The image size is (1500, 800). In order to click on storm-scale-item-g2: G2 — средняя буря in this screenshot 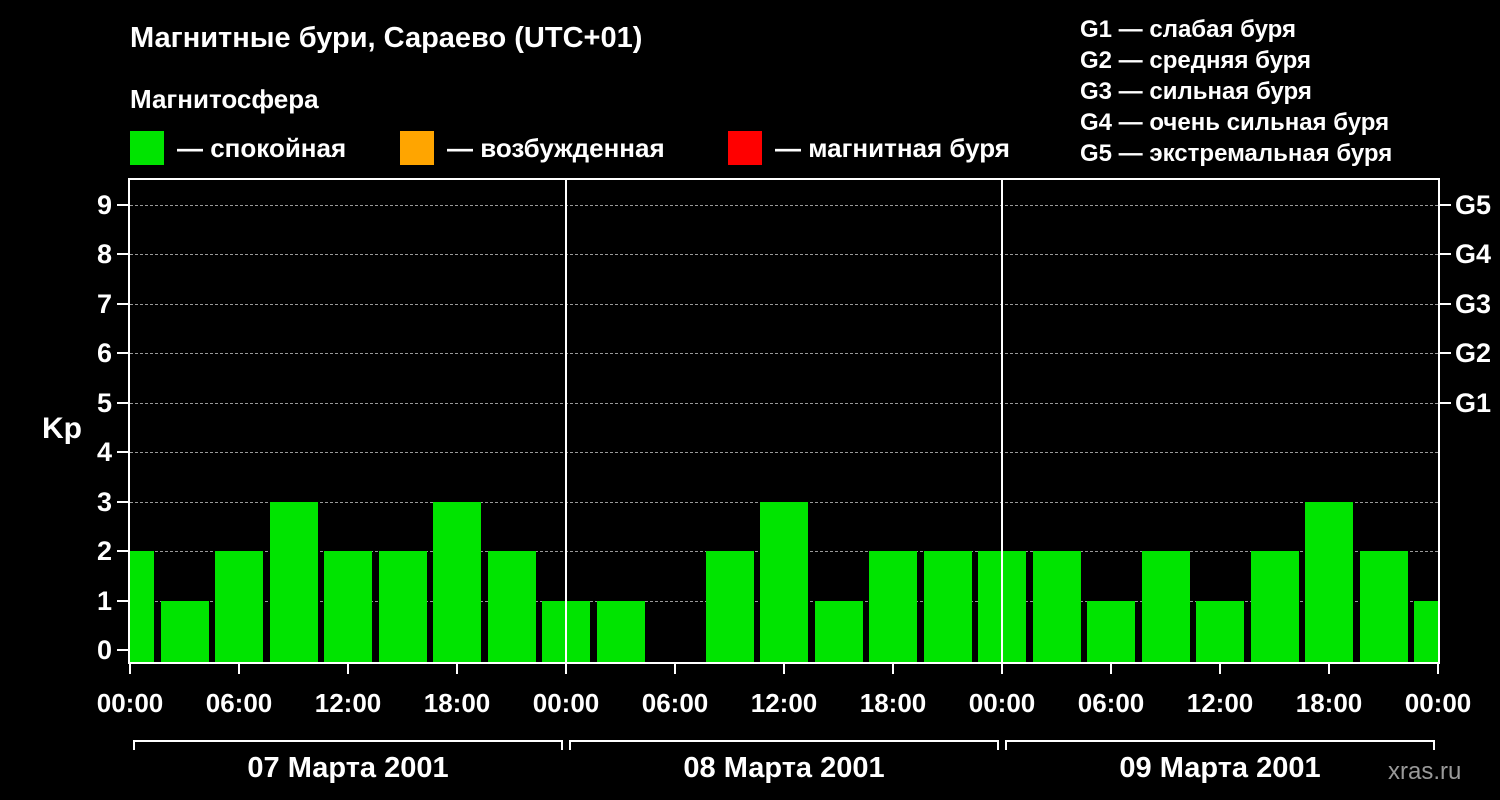, I will do `click(1195, 60)`.